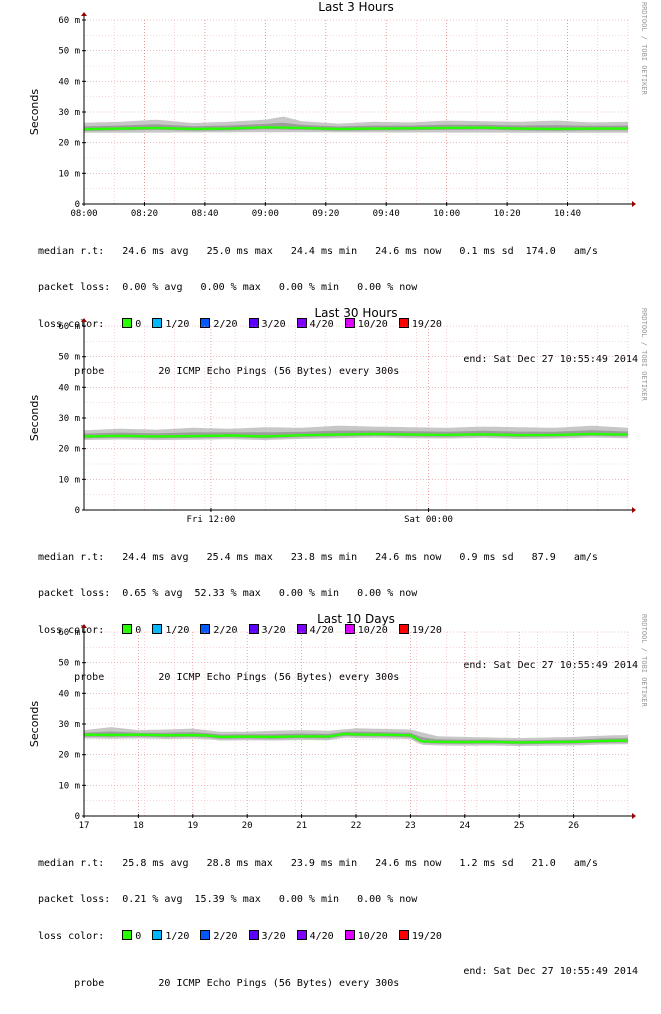  Describe the element at coordinates (356, 619) in the screenshot. I see `chart-title: Last 10 Days` at that location.